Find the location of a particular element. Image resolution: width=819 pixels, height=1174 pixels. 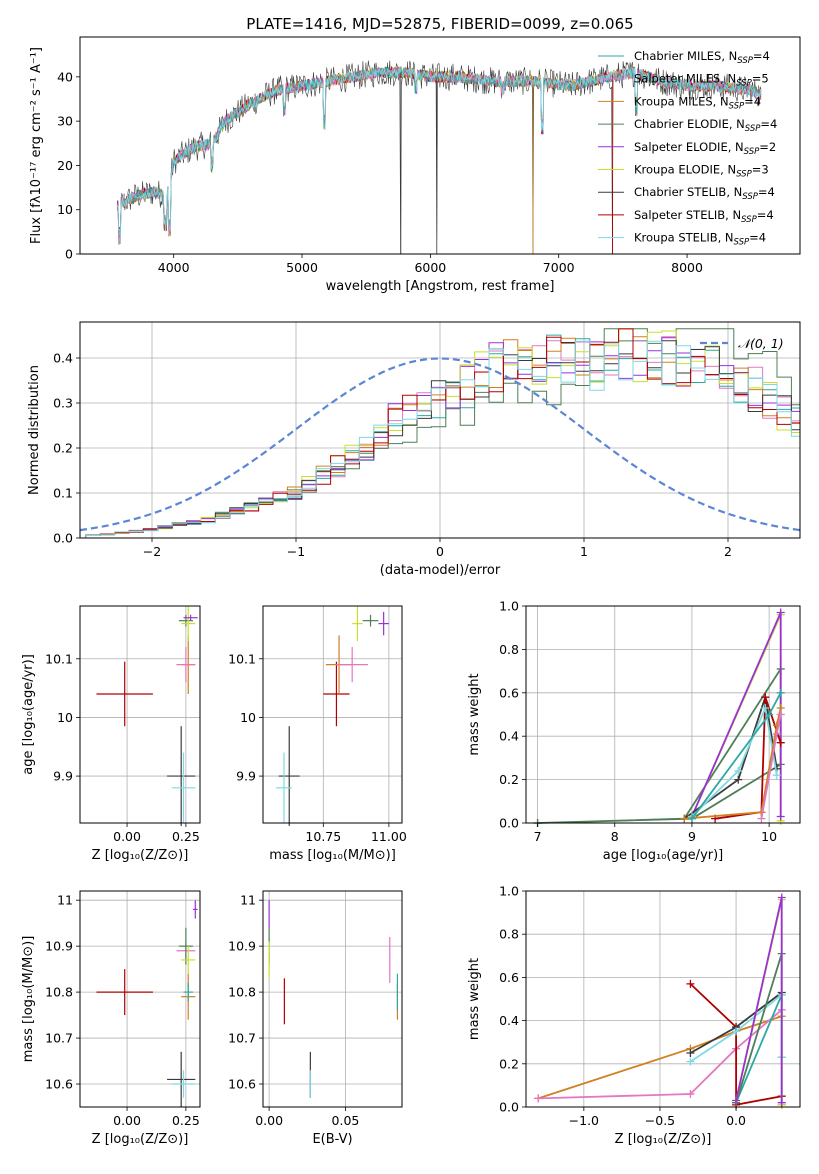

y-tick-label: 0.6 is located at coordinates (509, 692).